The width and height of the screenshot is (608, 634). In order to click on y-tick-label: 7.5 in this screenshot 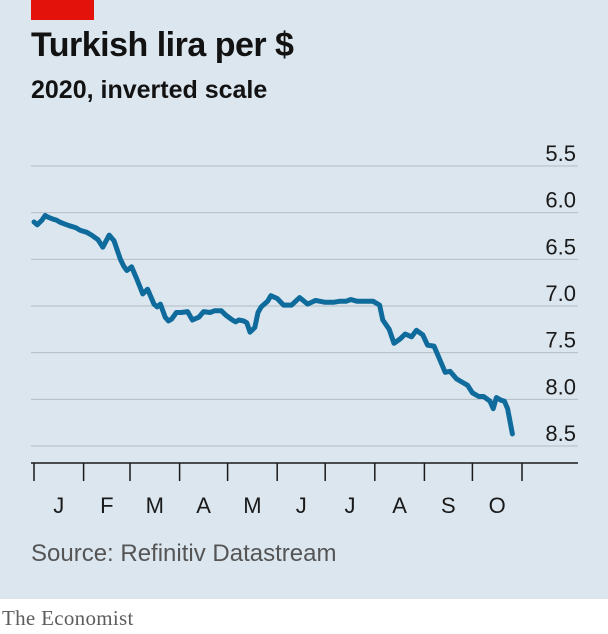, I will do `click(560, 340)`.